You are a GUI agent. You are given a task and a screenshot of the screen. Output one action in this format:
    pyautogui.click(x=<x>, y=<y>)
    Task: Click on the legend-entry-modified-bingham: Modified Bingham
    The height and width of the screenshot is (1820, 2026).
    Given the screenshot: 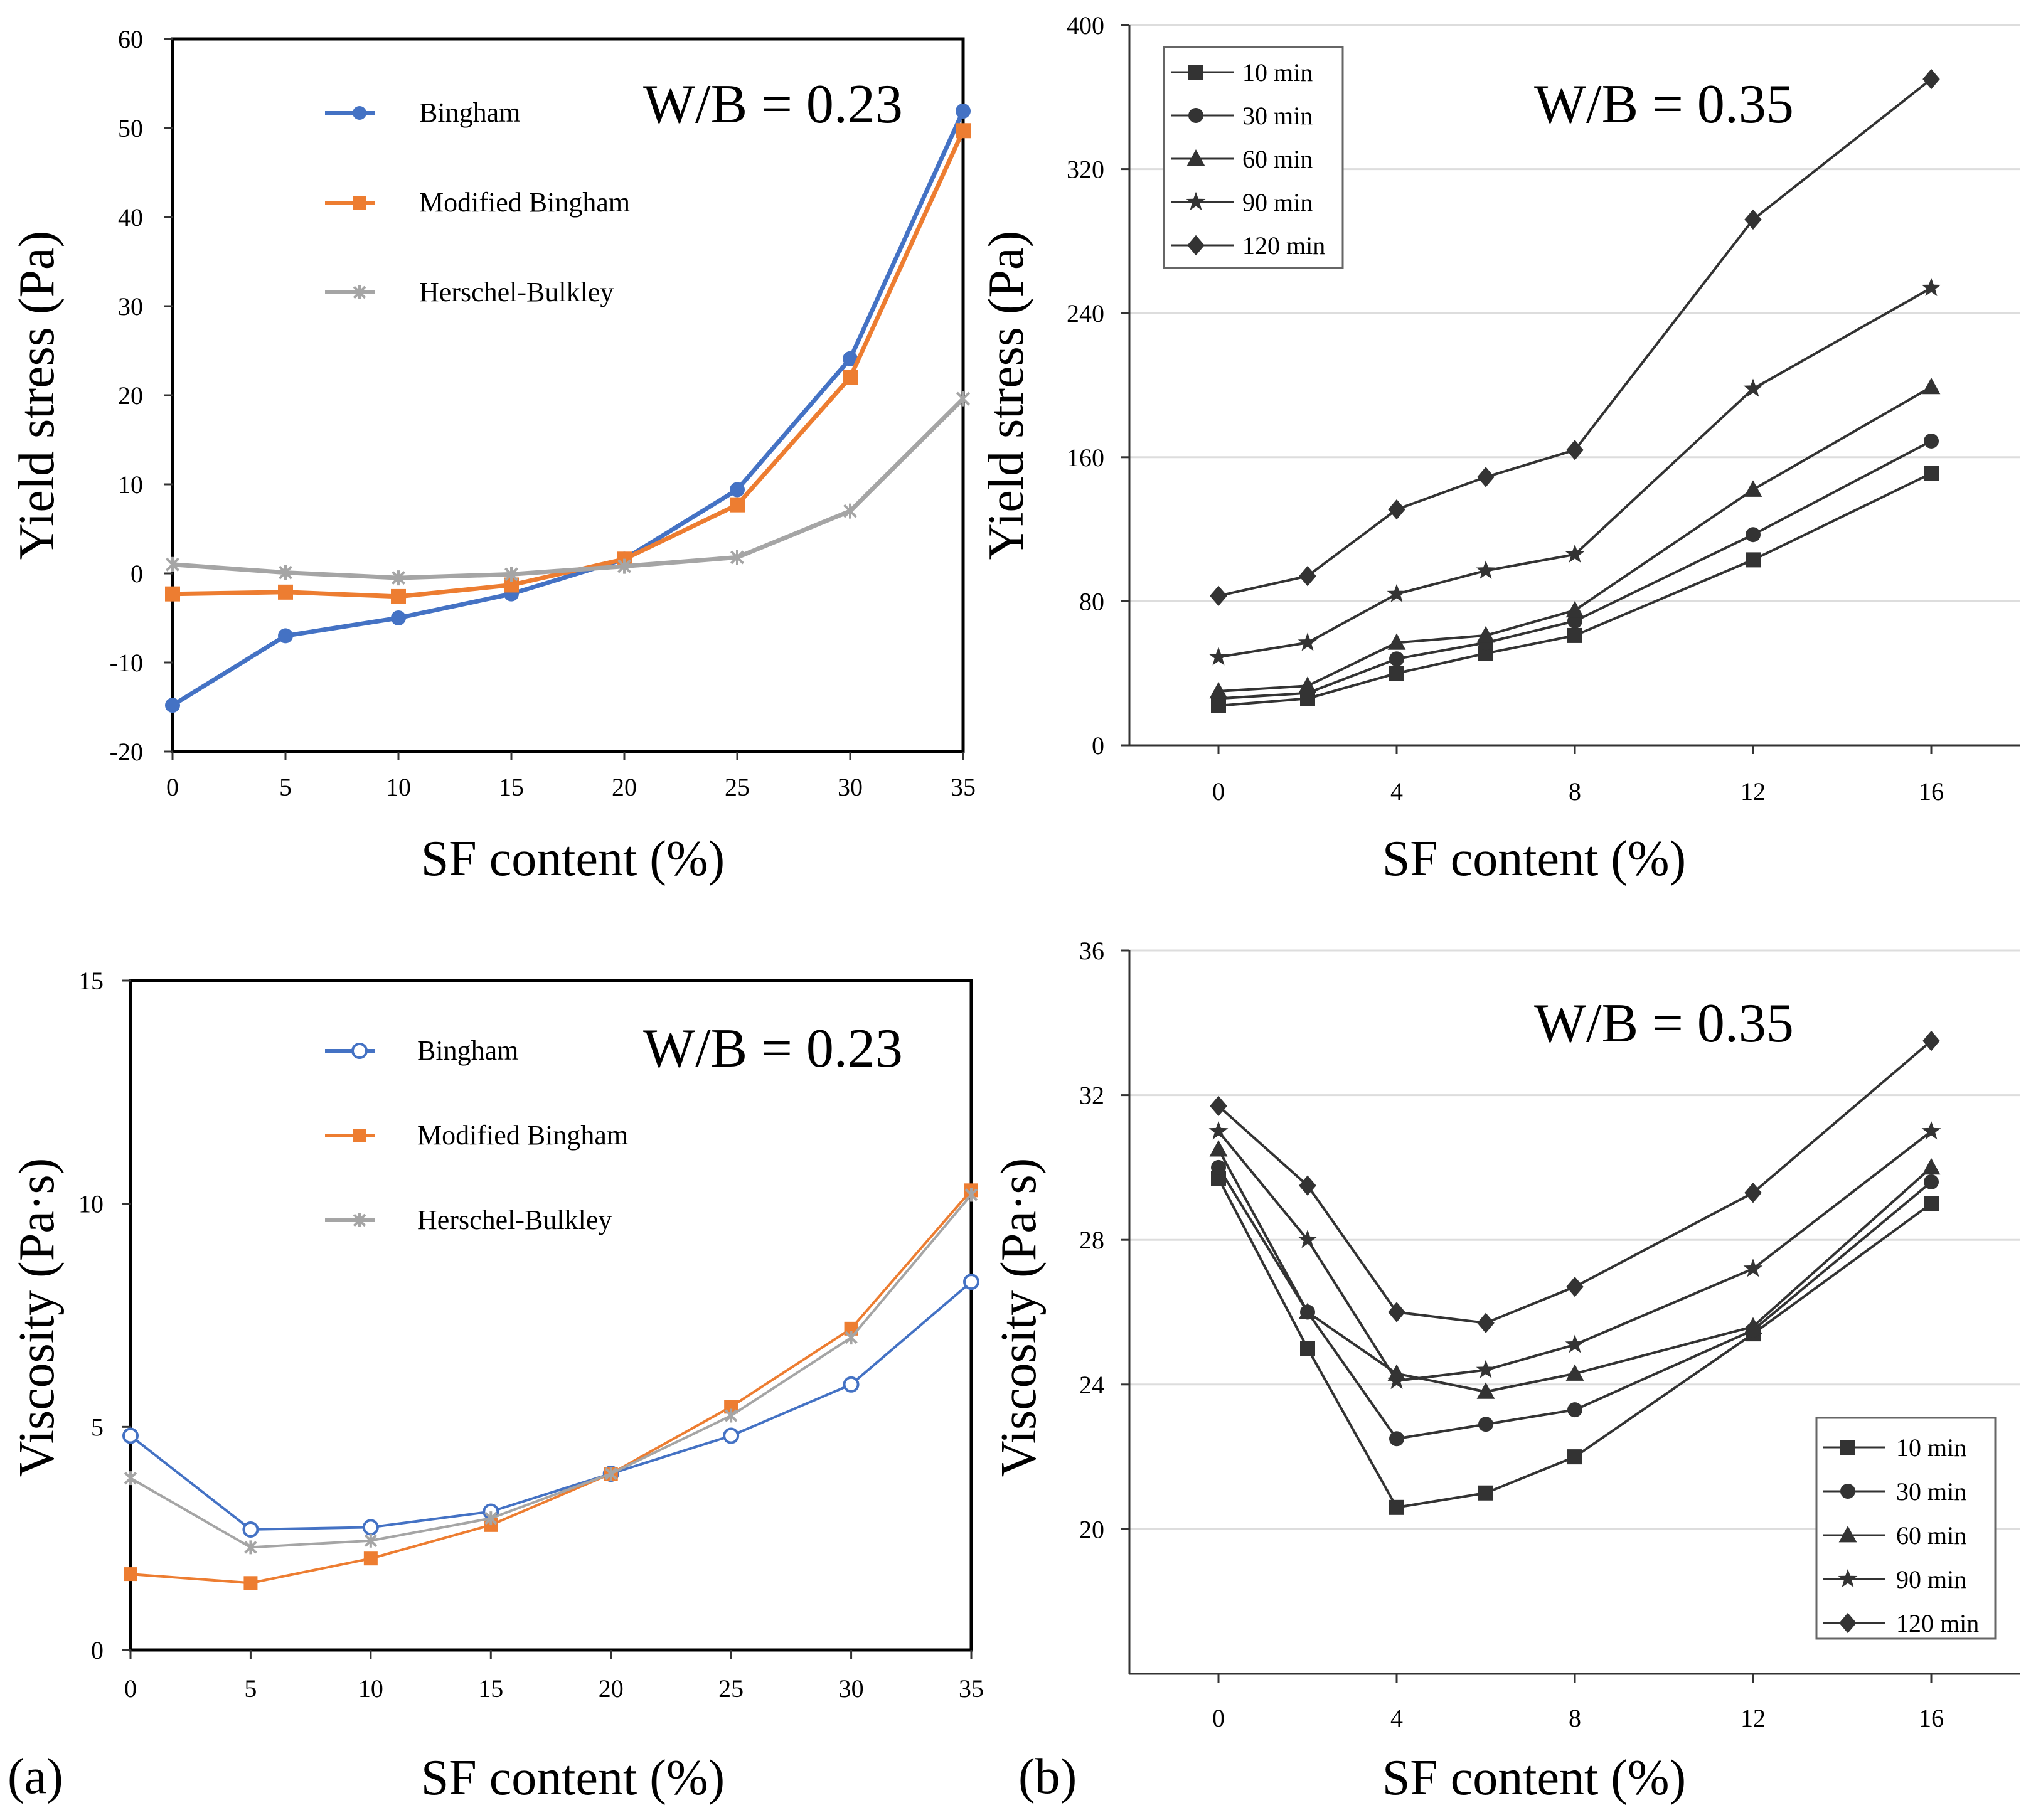 What is the action you would take?
    pyautogui.click(x=477, y=203)
    